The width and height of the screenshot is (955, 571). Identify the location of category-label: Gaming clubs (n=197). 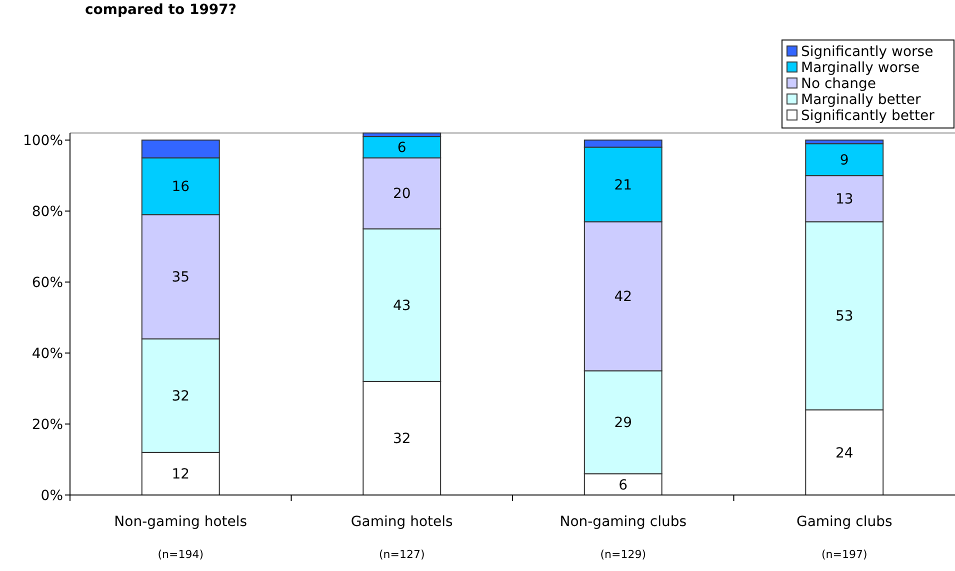
(844, 537).